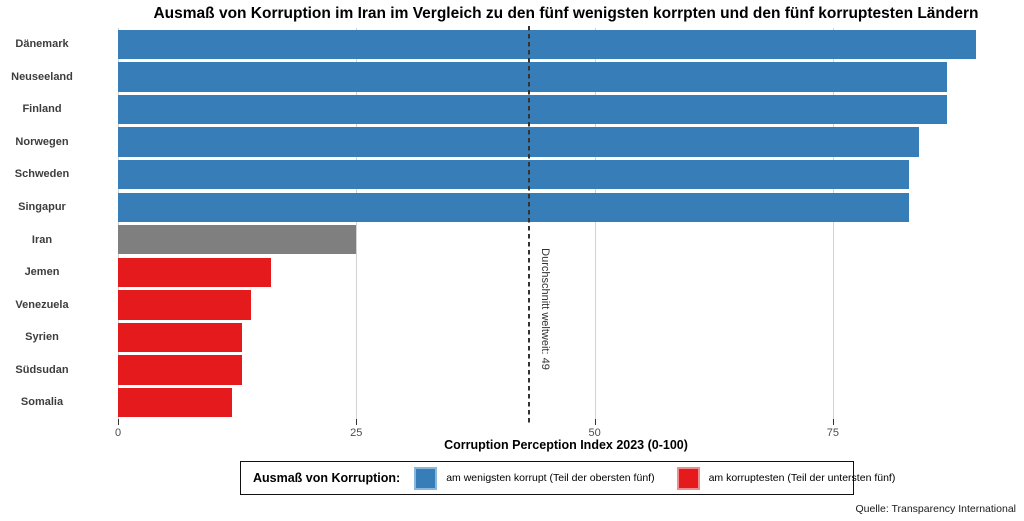 The height and width of the screenshot is (521, 1024). Describe the element at coordinates (42, 174) in the screenshot. I see `y-axis-label: Schweden` at that location.